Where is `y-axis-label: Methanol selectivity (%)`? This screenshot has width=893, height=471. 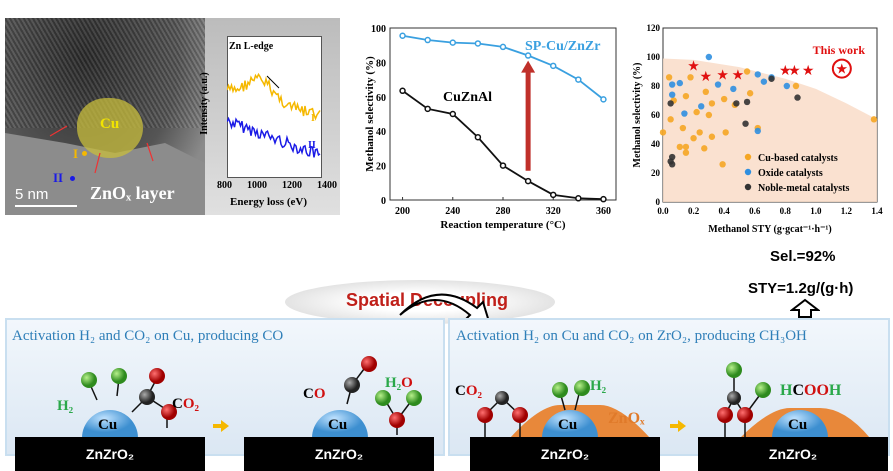 y-axis-label: Methanol selectivity (%) is located at coordinates (370, 114).